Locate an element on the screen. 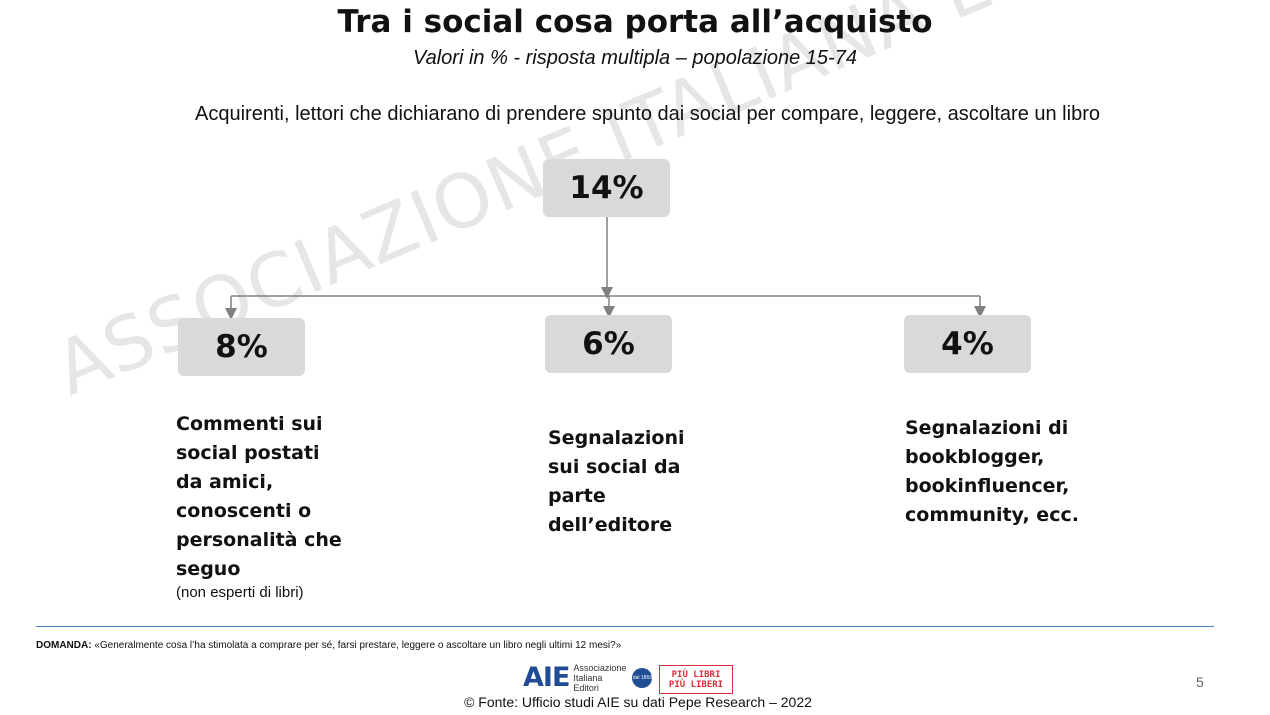 The height and width of the screenshot is (715, 1270). survey-question-label: DOMANDA: is located at coordinates (64, 645).